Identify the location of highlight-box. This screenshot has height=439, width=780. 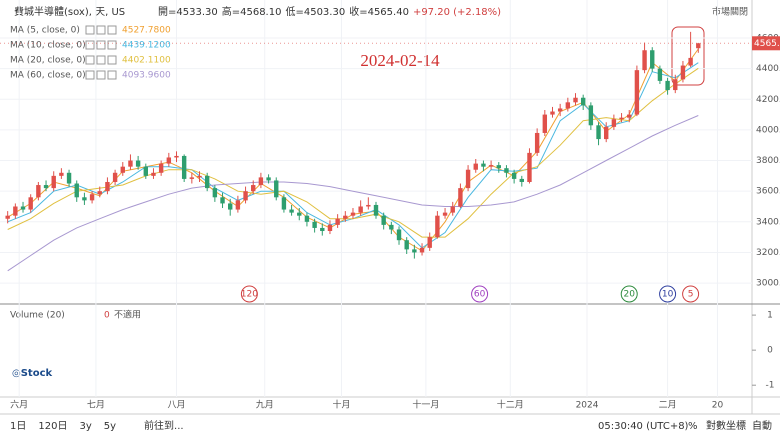
(688, 56).